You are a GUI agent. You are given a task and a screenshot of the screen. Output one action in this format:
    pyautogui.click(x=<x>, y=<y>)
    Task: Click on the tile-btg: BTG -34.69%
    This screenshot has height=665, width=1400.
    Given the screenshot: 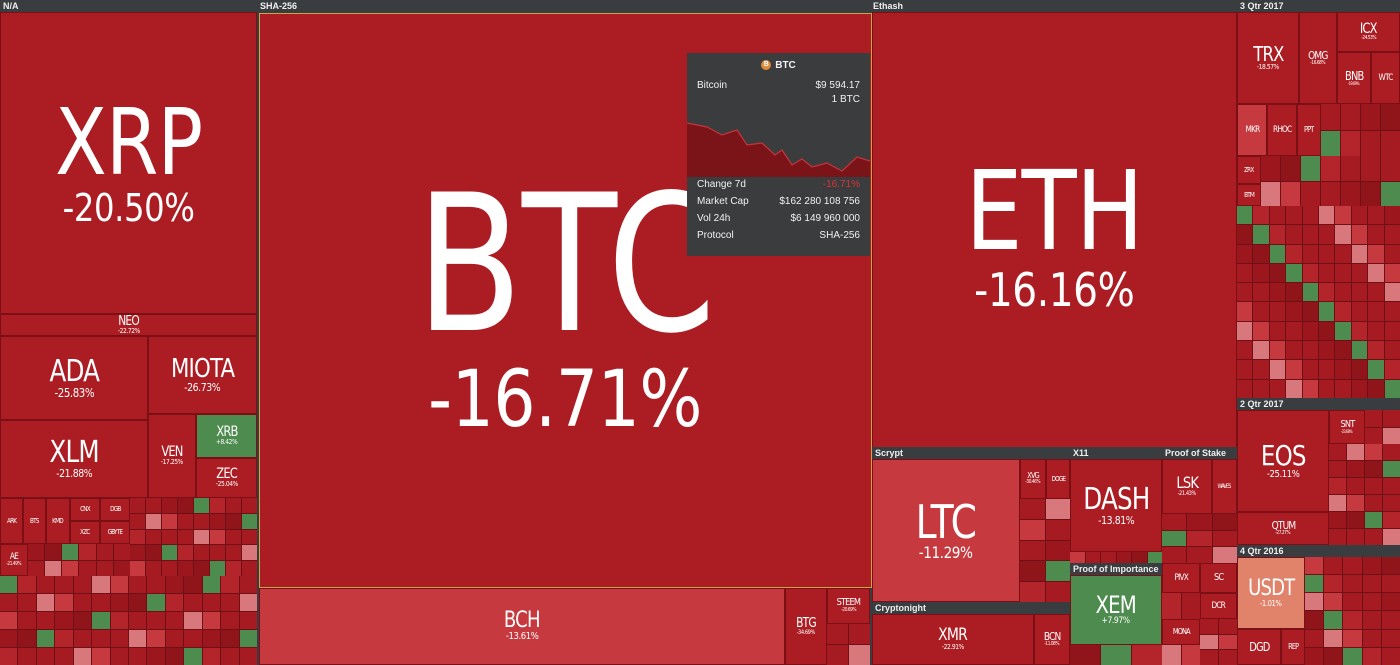 What is the action you would take?
    pyautogui.click(x=806, y=626)
    